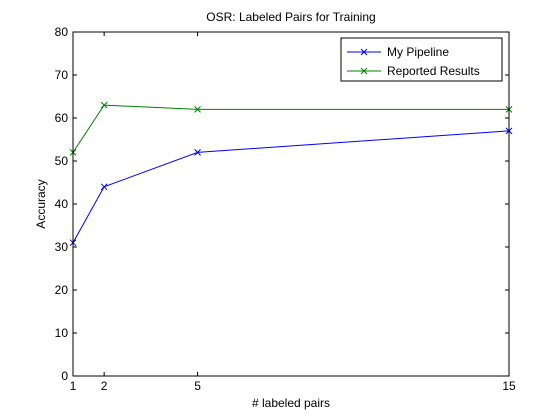 This screenshot has height=420, width=560. What do you see at coordinates (433, 71) in the screenshot?
I see `legend-label-2: Reported Results` at bounding box center [433, 71].